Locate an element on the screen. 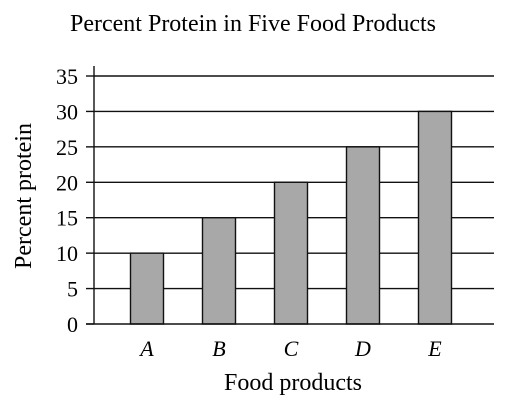 The height and width of the screenshot is (408, 506). y-tick-label-30: 30 is located at coordinates (67, 111).